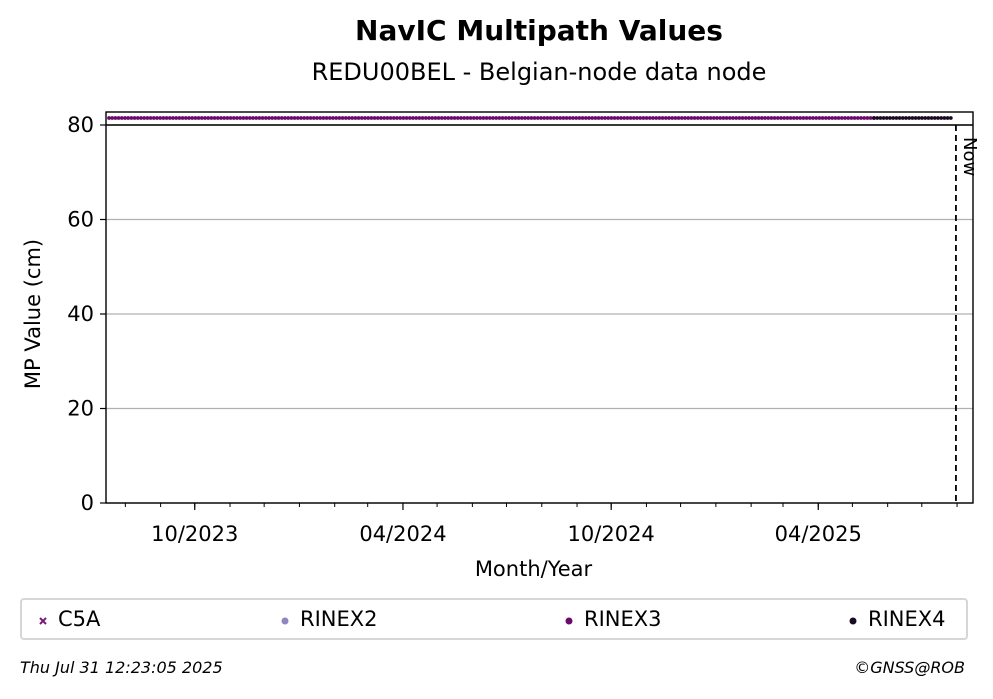 The width and height of the screenshot is (993, 699). I want to click on now-marker-label: Now, so click(969, 156).